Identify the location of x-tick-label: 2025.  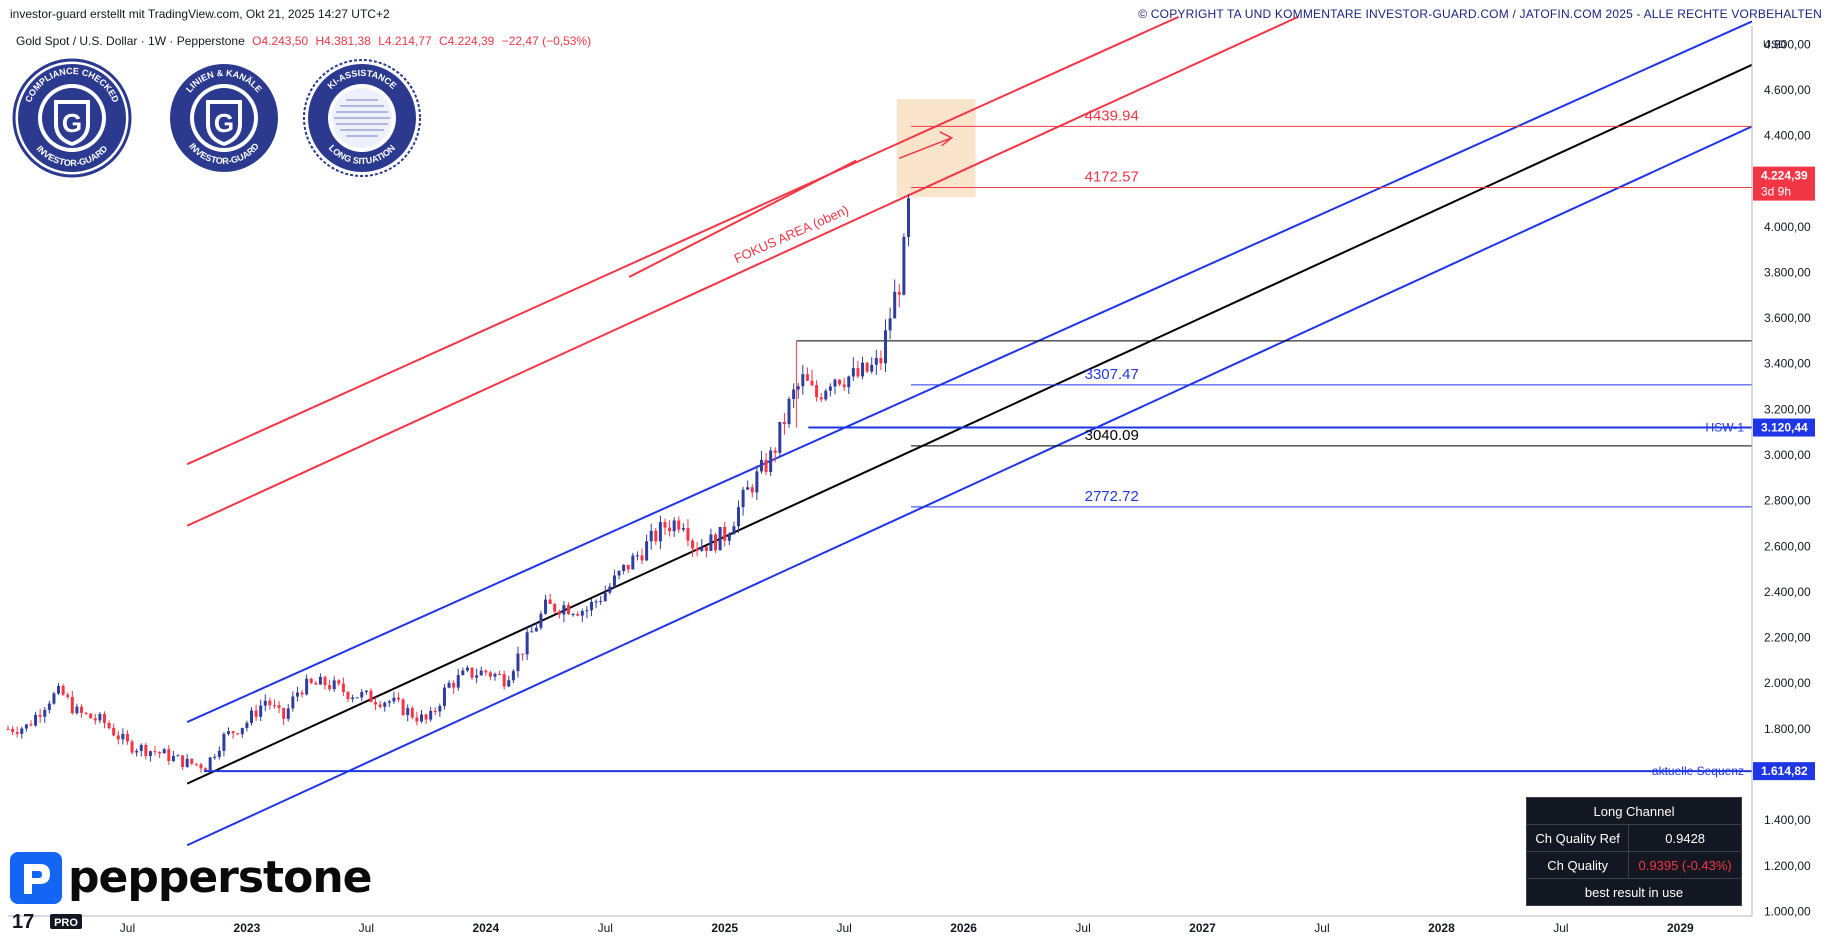
(724, 928).